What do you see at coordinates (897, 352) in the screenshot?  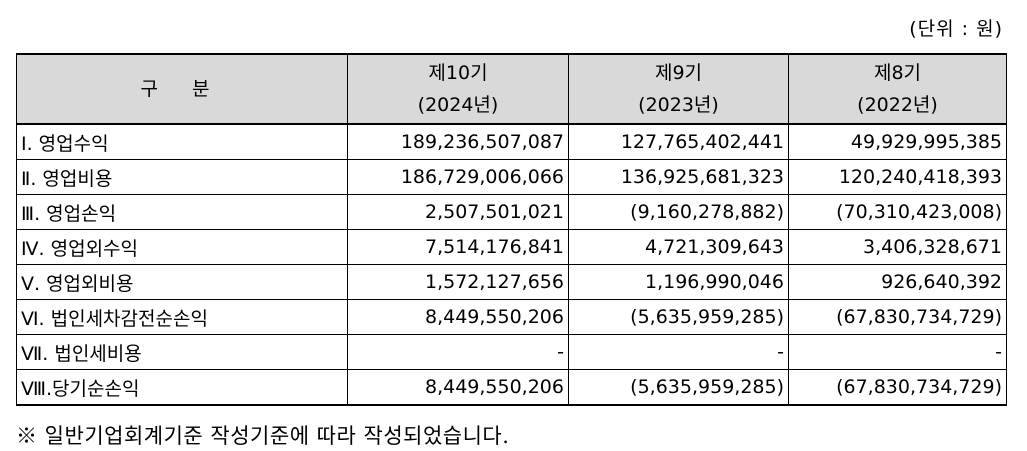 I see `value-2022: -` at bounding box center [897, 352].